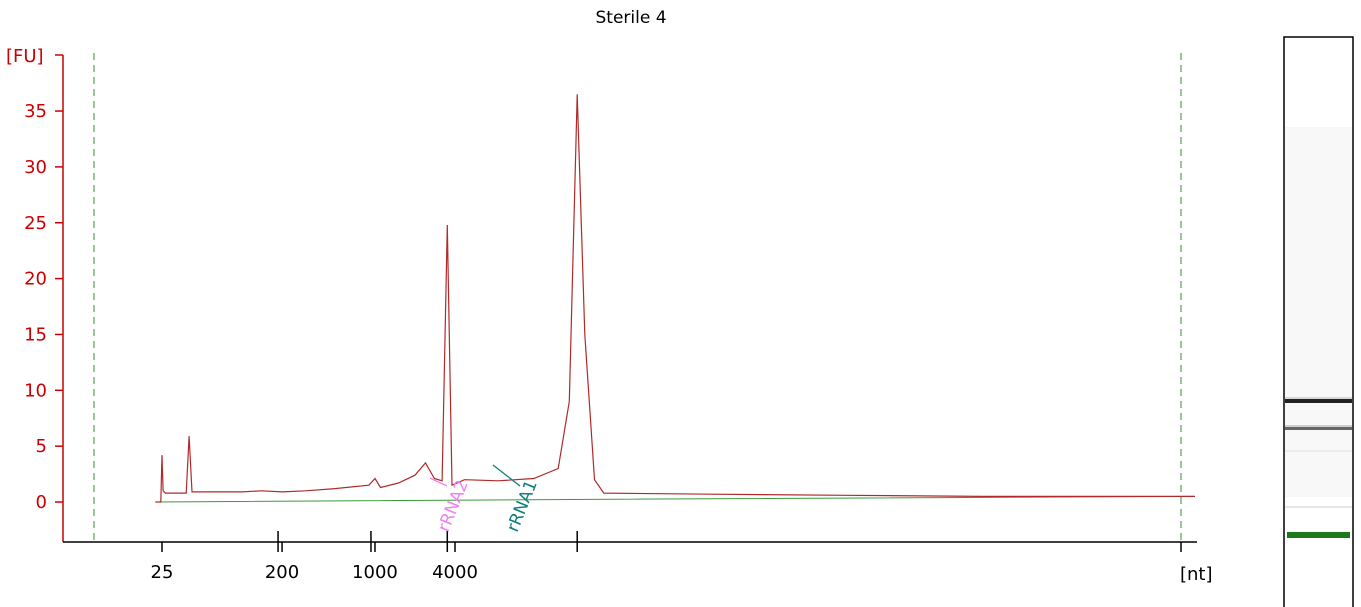 The width and height of the screenshot is (1361, 607). Describe the element at coordinates (375, 572) in the screenshot. I see `x-tick-label: 1000` at that location.